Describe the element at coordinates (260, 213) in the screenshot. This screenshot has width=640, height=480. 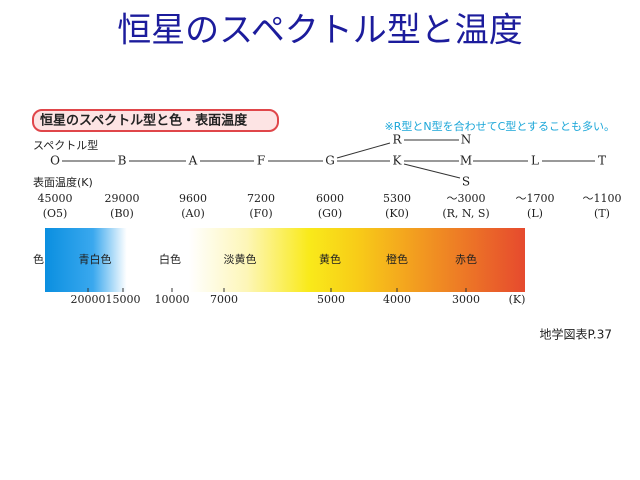
I see `subclass: (F0)` at that location.